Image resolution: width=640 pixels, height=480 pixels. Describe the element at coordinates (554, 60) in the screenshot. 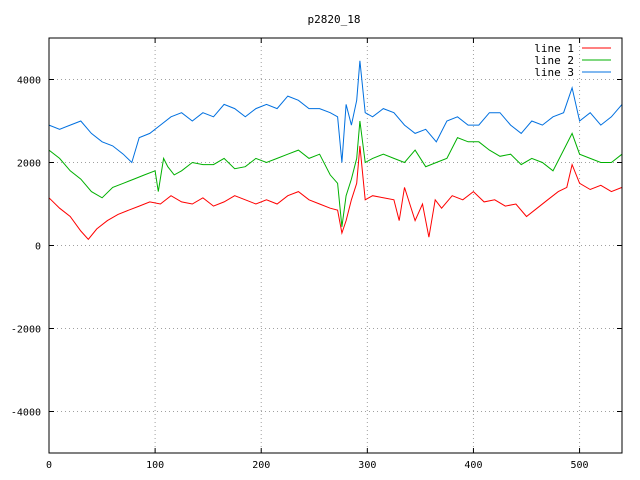

I see `legend-label-2: line 2` at that location.